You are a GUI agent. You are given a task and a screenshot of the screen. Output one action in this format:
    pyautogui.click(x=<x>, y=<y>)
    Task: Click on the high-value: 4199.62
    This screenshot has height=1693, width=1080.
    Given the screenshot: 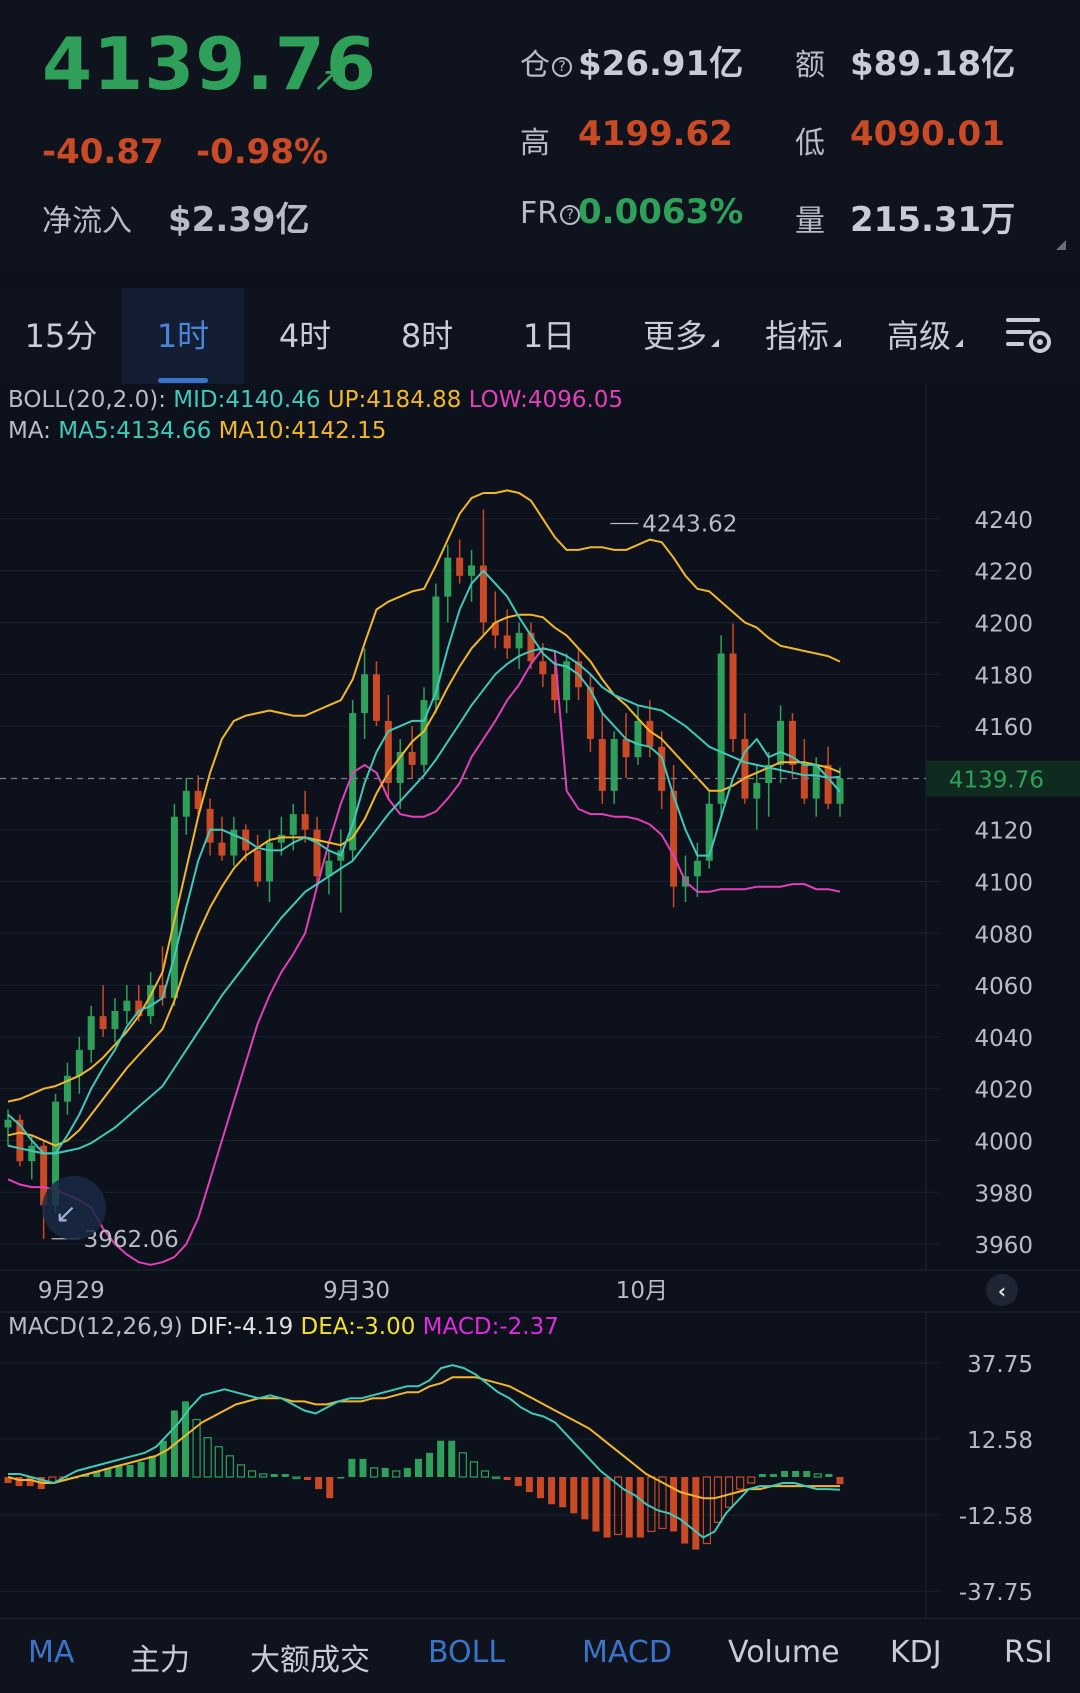 What is the action you would take?
    pyautogui.click(x=655, y=134)
    